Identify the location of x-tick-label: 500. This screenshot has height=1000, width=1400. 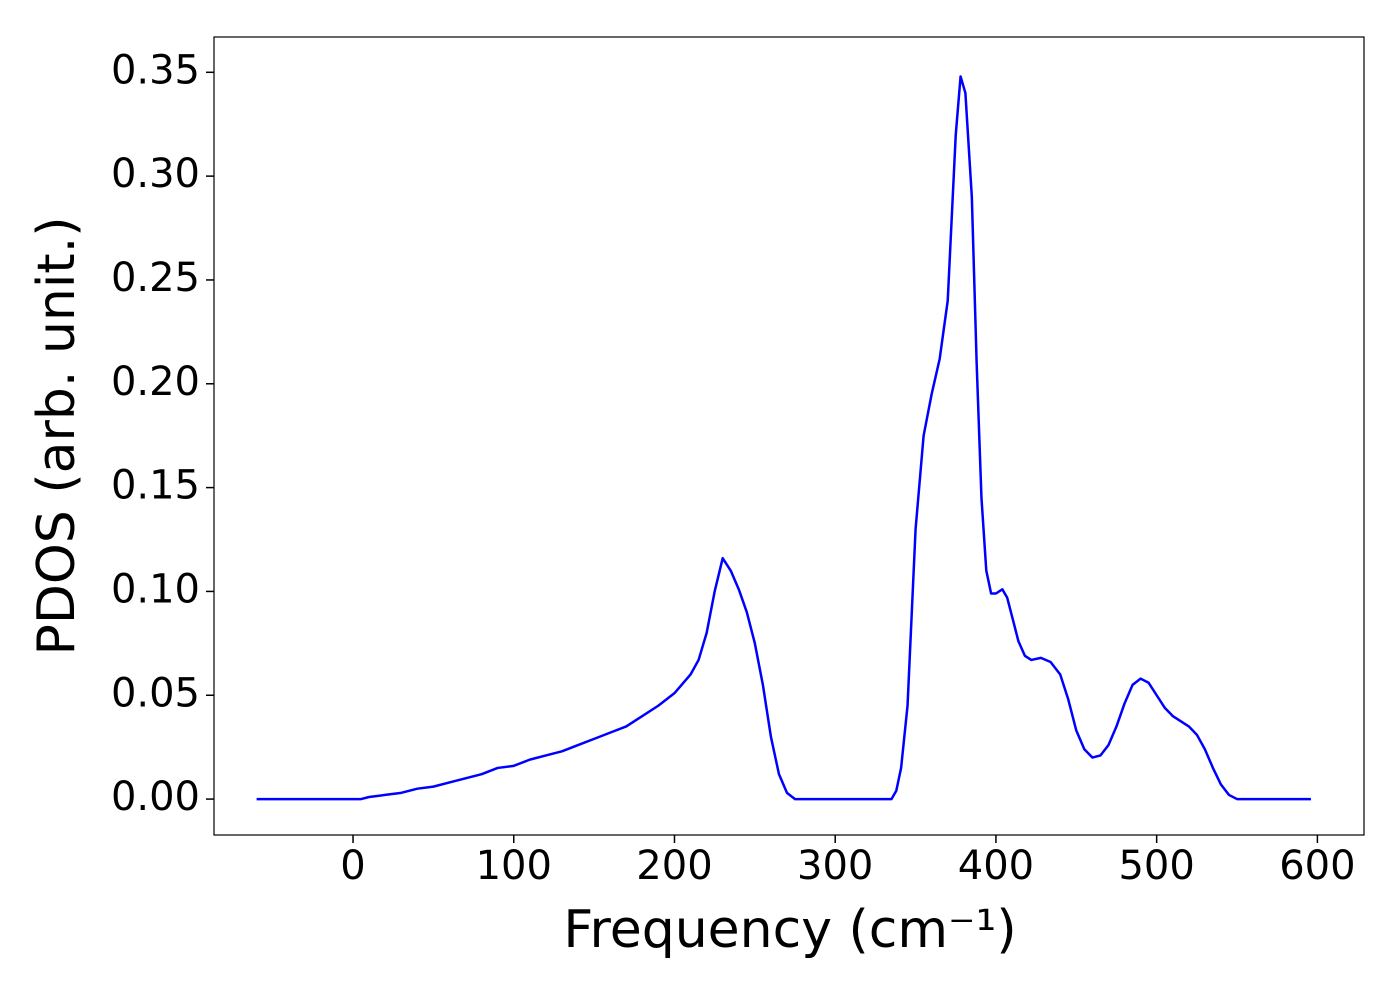
(1156, 866).